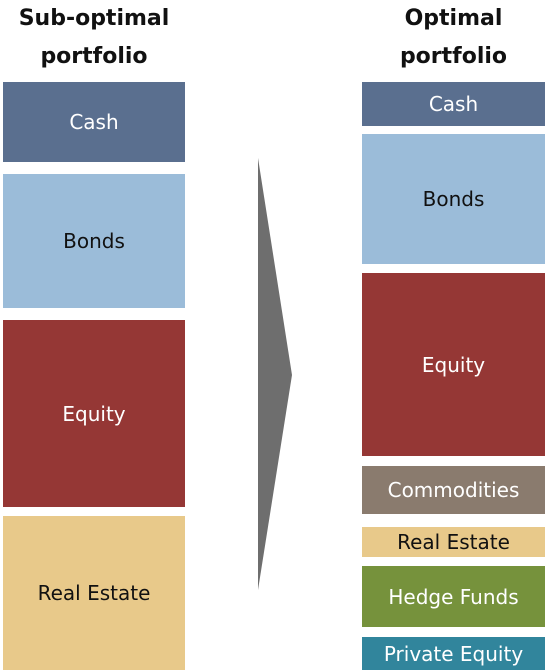 The image size is (547, 670). I want to click on title-line: Sub-optimal, so click(94, 18).